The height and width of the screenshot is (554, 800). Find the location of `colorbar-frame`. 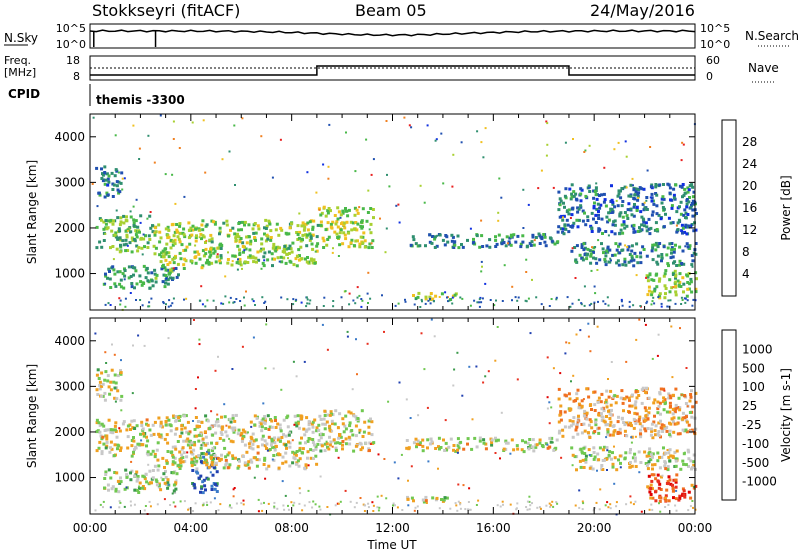

colorbar-frame is located at coordinates (729, 208).